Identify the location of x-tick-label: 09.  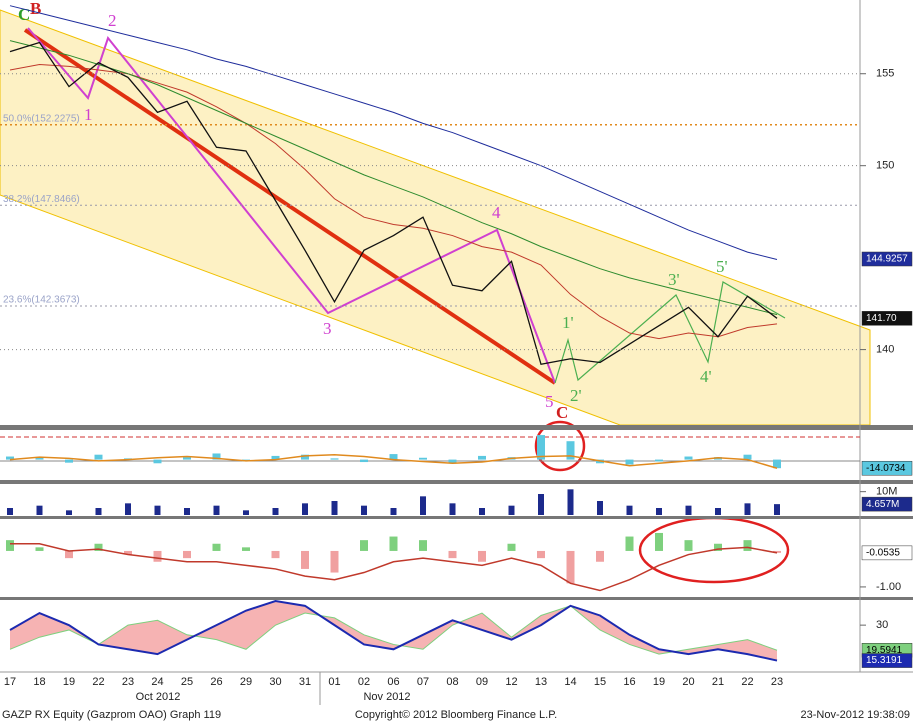
(482, 682).